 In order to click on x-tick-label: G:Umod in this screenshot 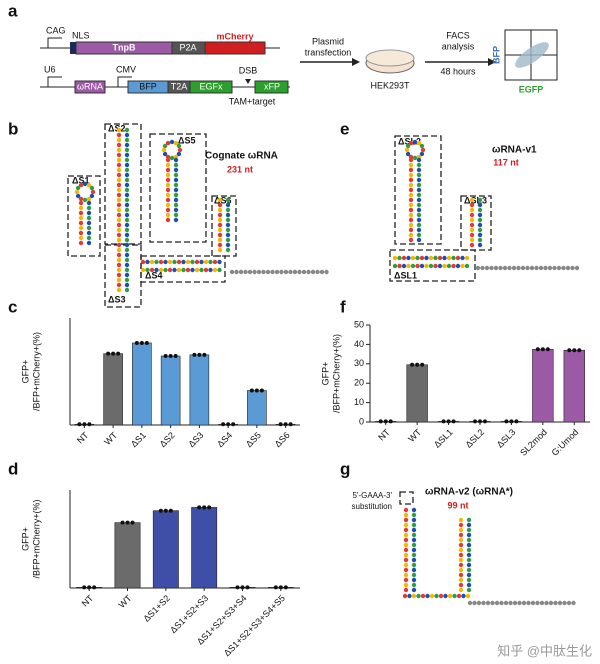, I will do `click(565, 442)`.